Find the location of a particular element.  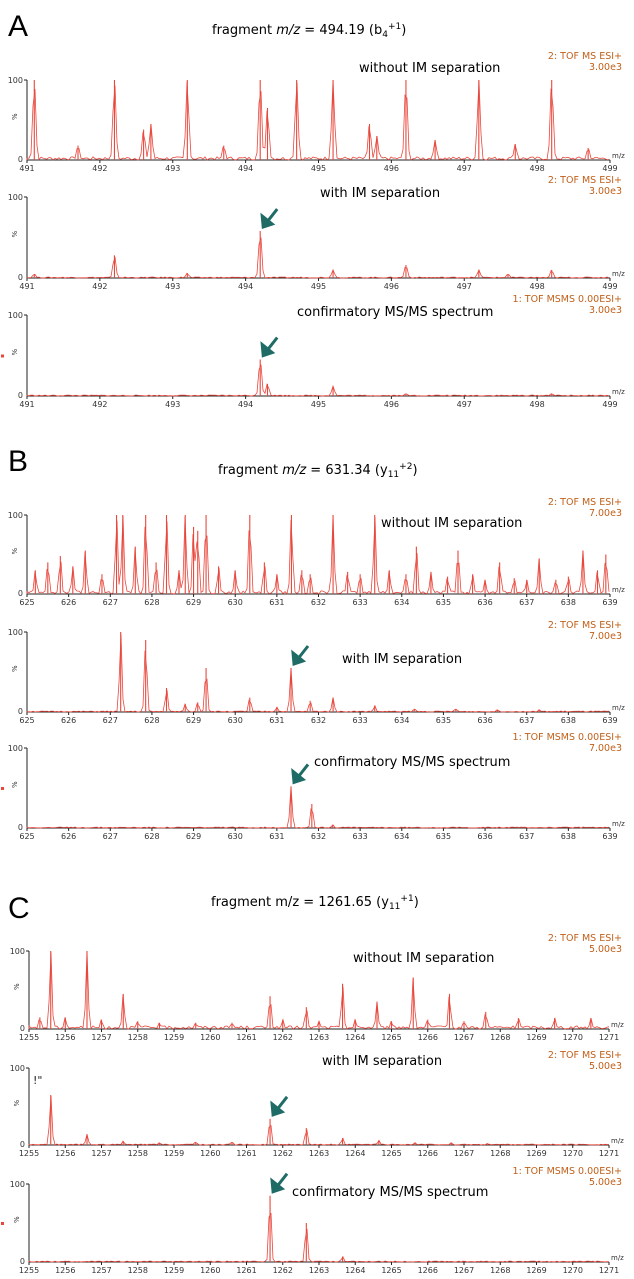

series-marker is located at coordinates (2, 1223).